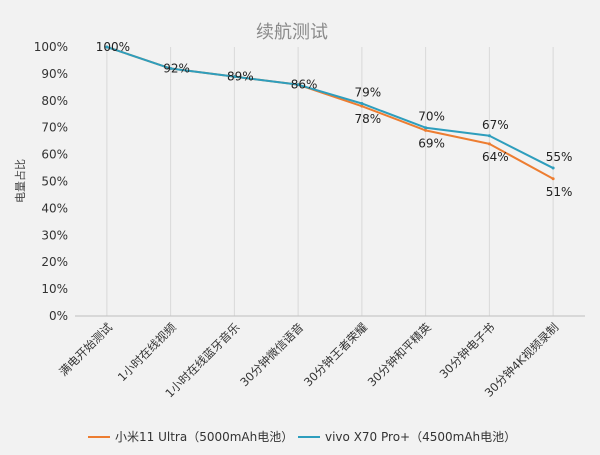  I want to click on data-label: 79%, so click(368, 92).